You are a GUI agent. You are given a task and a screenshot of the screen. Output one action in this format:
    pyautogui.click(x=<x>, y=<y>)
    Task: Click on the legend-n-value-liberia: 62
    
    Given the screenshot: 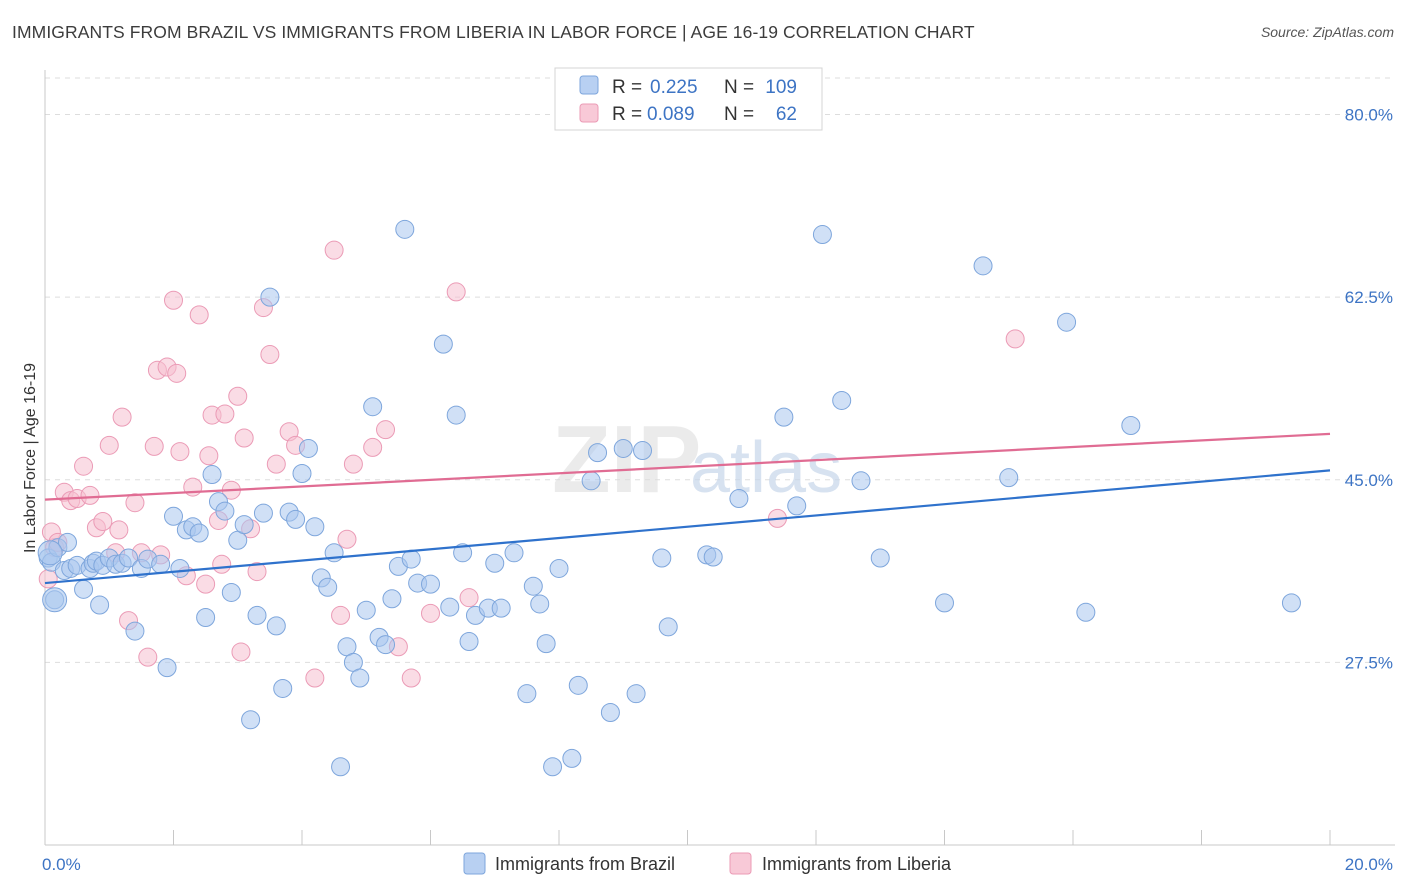 What is the action you would take?
    pyautogui.click(x=786, y=114)
    